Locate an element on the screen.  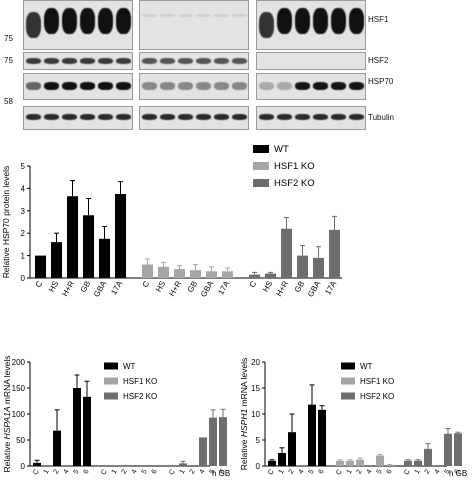
y-tick-label: 3 is located at coordinates (23, 211).